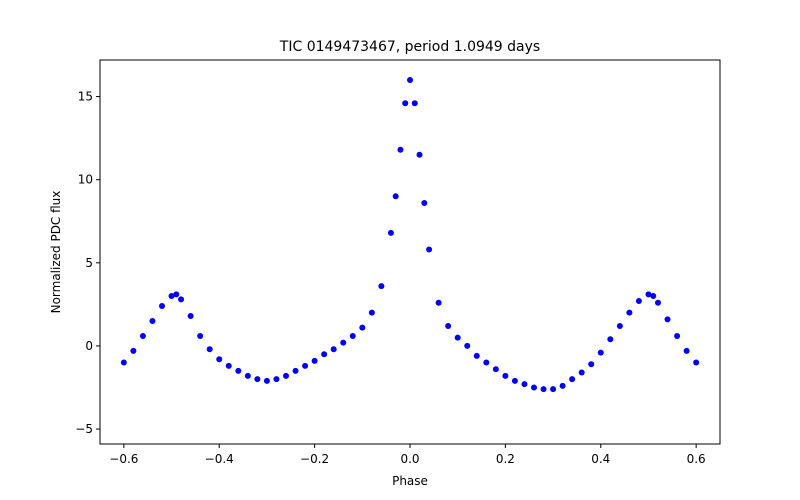 This screenshot has height=500, width=800. I want to click on y-tick-label: 15, so click(85, 97).